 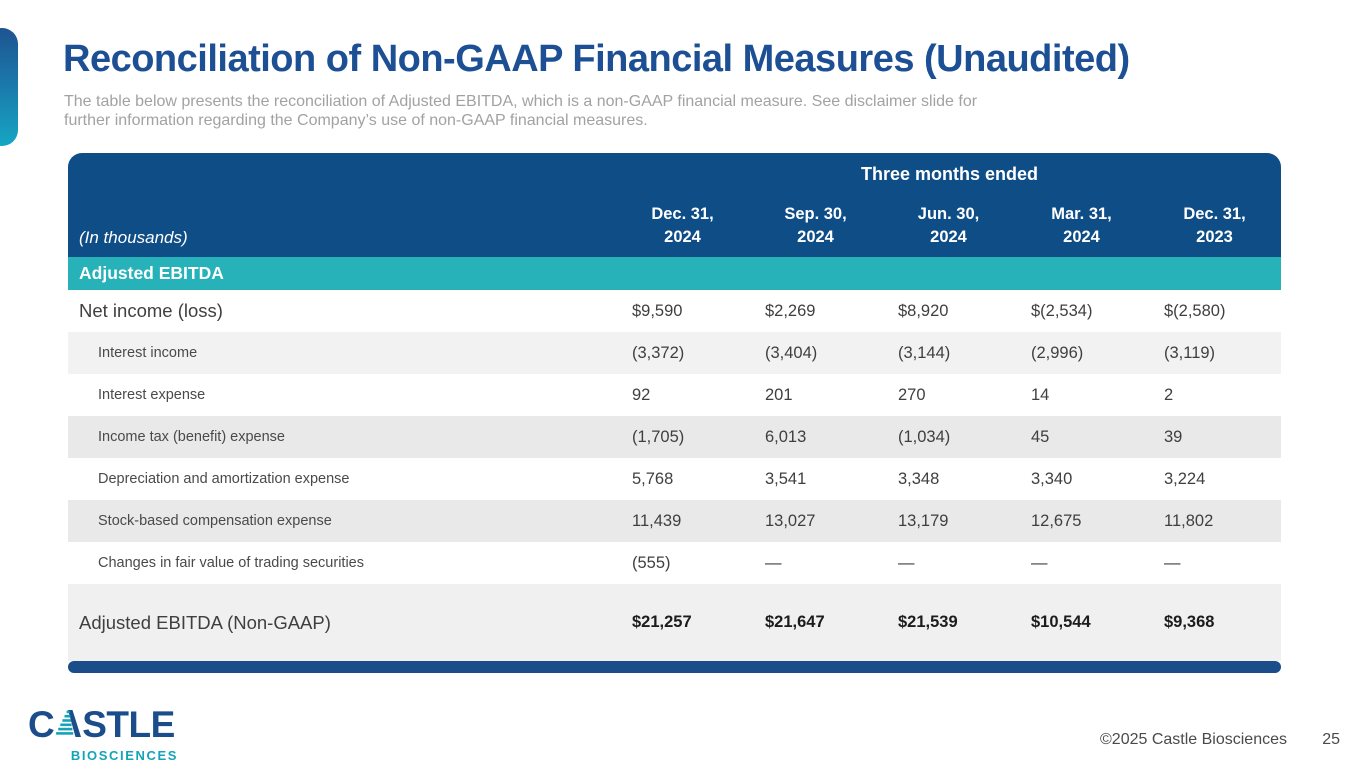 What do you see at coordinates (1214, 225) in the screenshot?
I see `column-header: Dec. 31, 2023` at bounding box center [1214, 225].